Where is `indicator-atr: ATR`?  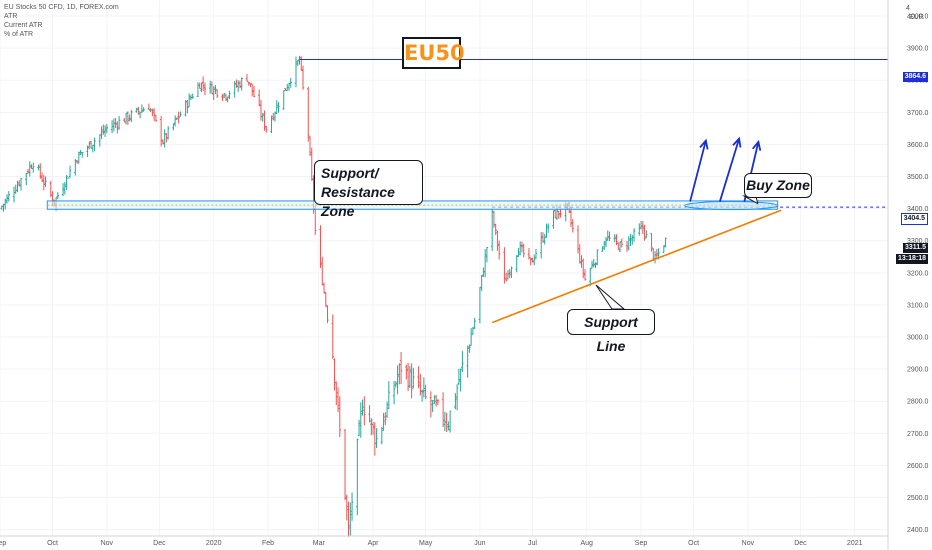
indicator-atr: ATR is located at coordinates (11, 16).